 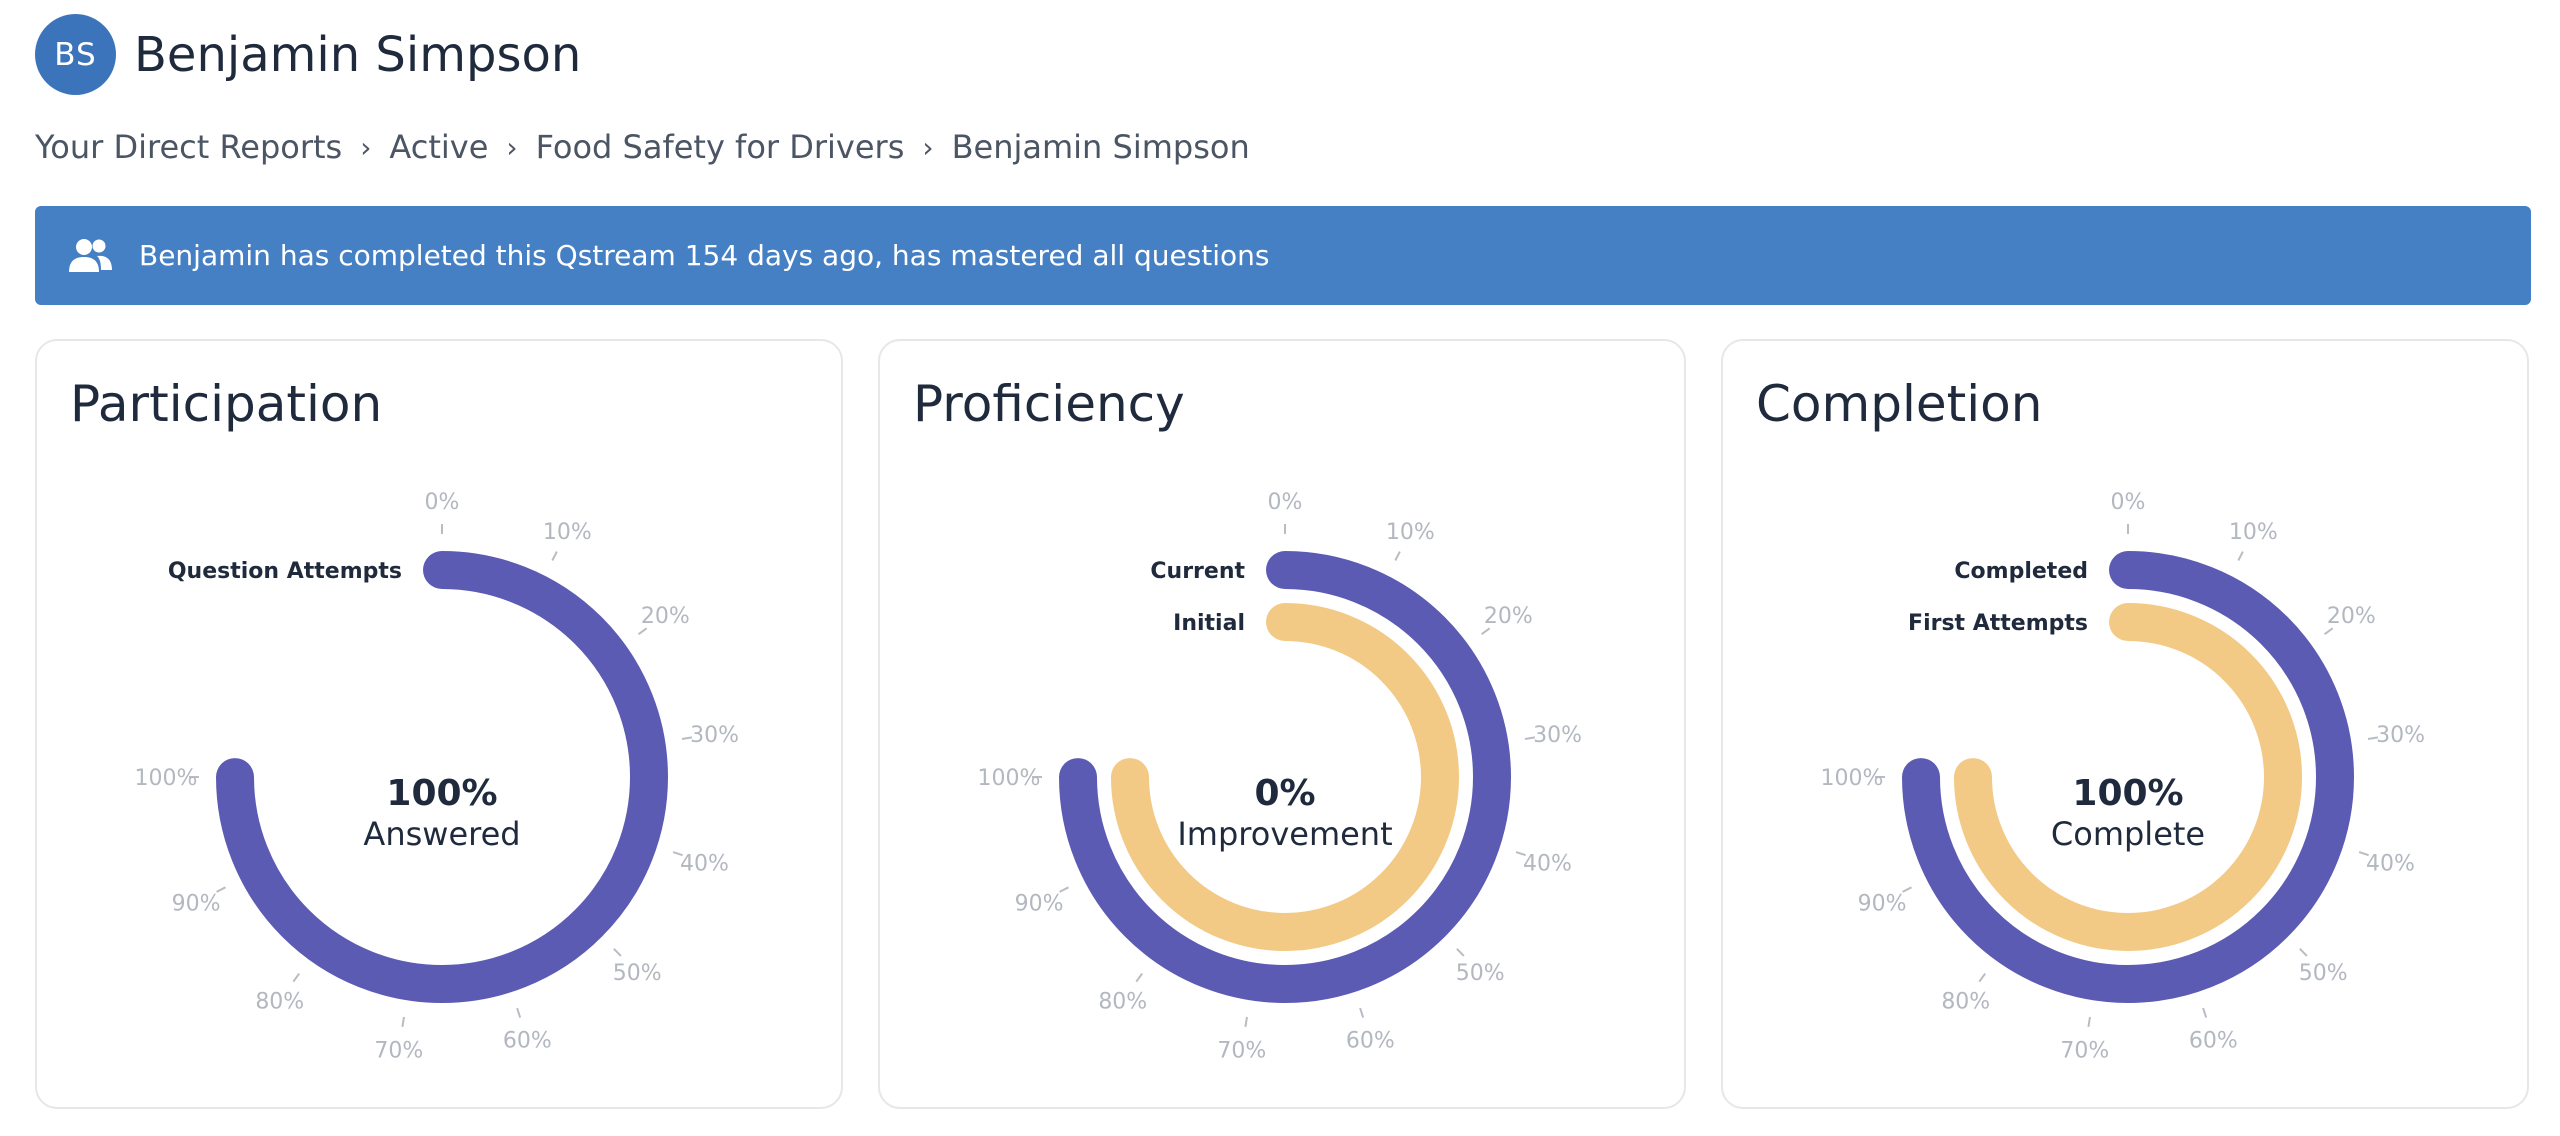 What do you see at coordinates (1100, 147) in the screenshot?
I see `breadcrumb-current: Benjamin Simpson` at bounding box center [1100, 147].